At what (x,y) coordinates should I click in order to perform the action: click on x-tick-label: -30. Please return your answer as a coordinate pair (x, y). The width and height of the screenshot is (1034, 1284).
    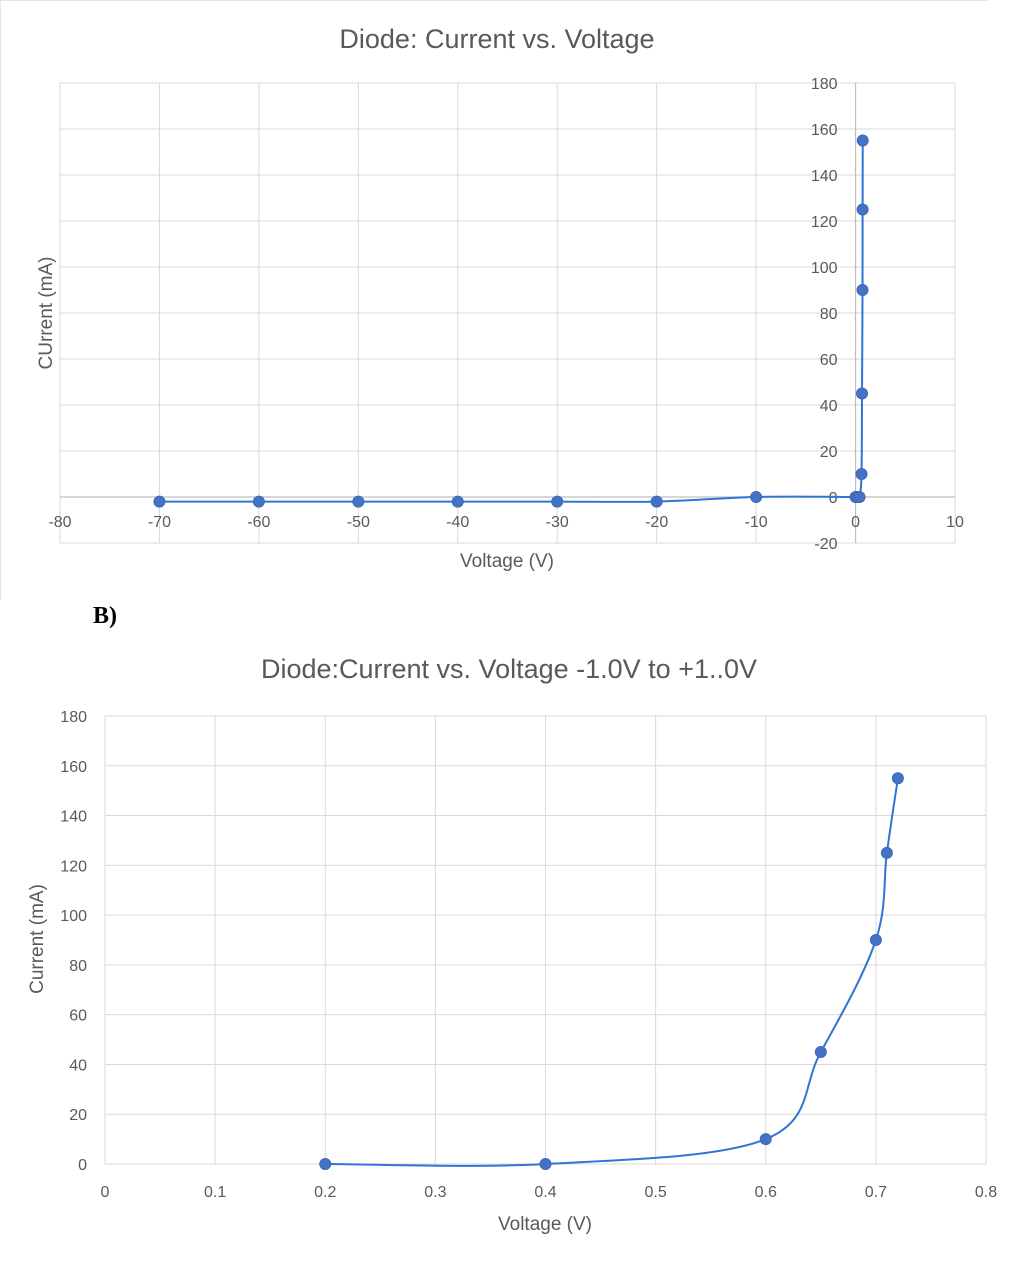
    Looking at the image, I should click on (557, 522).